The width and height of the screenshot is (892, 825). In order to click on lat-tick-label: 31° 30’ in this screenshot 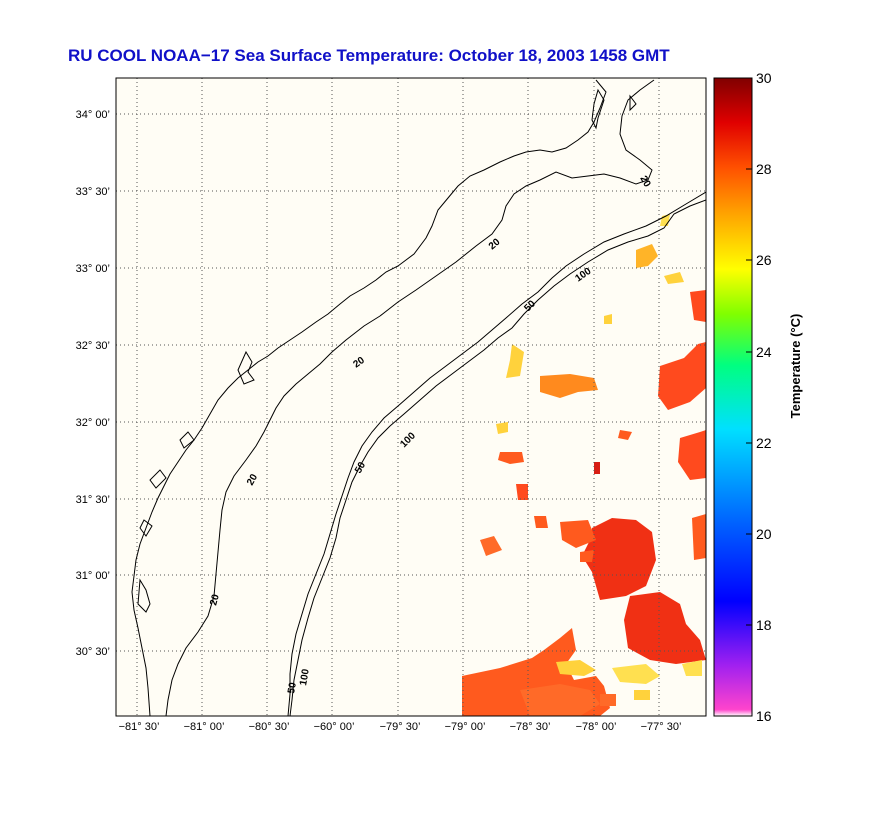, I will do `click(93, 500)`.